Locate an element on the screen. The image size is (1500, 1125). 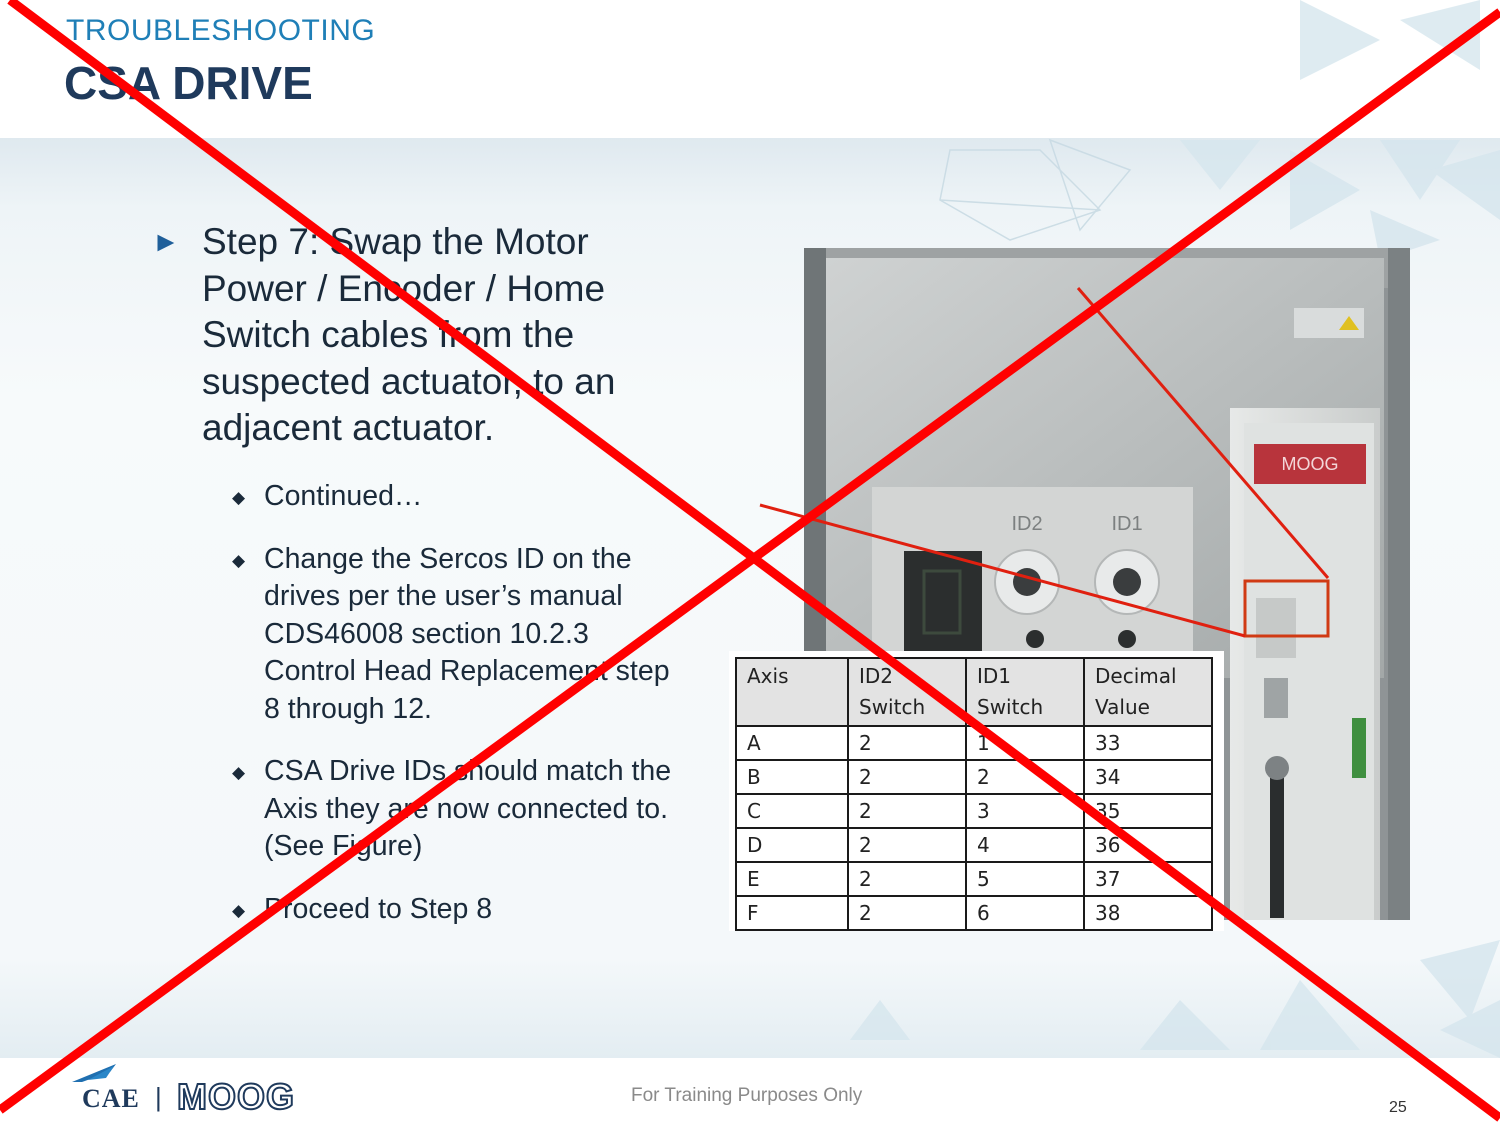
col-header-id2: ID2 Switch is located at coordinates (907, 692).